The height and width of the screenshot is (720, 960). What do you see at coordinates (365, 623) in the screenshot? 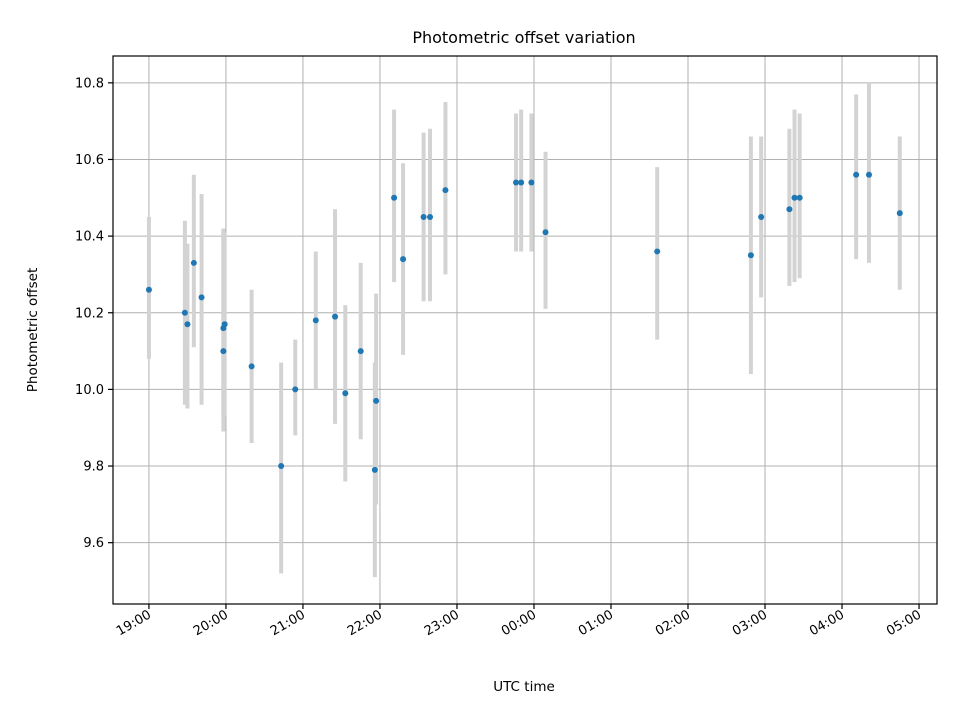
I see `x-tick-label: 22:00` at bounding box center [365, 623].